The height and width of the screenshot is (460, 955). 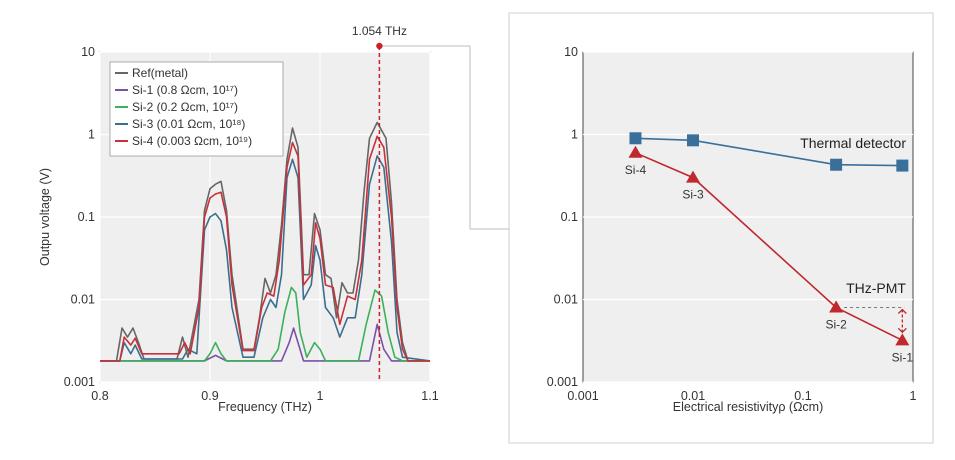 I want to click on x-tick-label: 0.001, so click(x=582, y=396).